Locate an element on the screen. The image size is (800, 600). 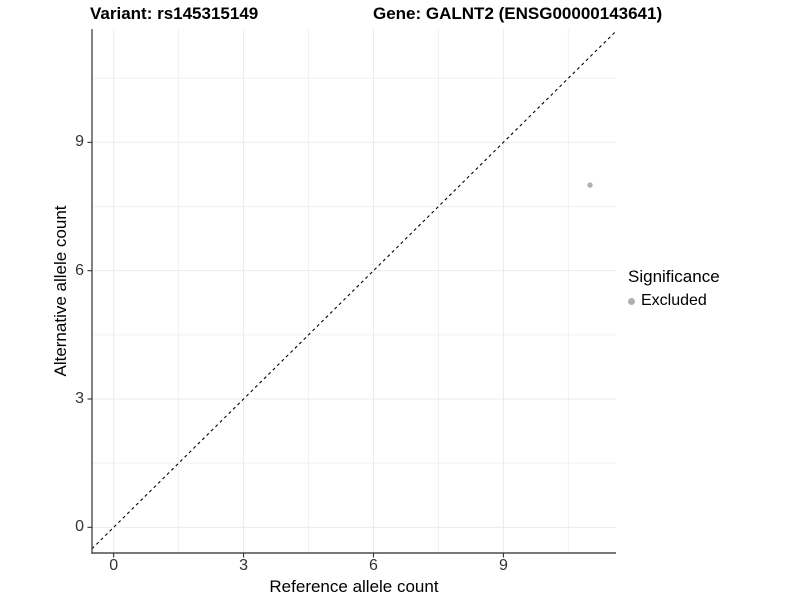
x-tick-label: 9 is located at coordinates (503, 565).